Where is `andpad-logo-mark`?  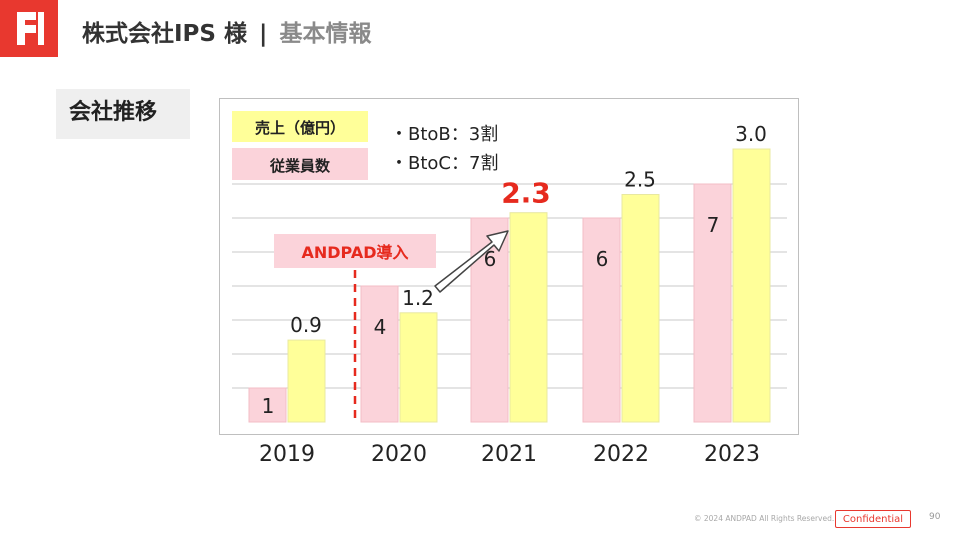 andpad-logo-mark is located at coordinates (30, 28).